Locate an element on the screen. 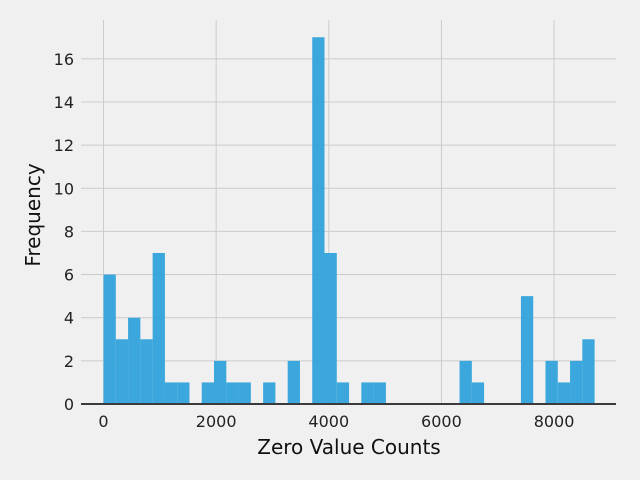 This screenshot has height=480, width=640. y-tick-labels: 0 2 4 6 8 10 12 14 16 is located at coordinates (64, 232).